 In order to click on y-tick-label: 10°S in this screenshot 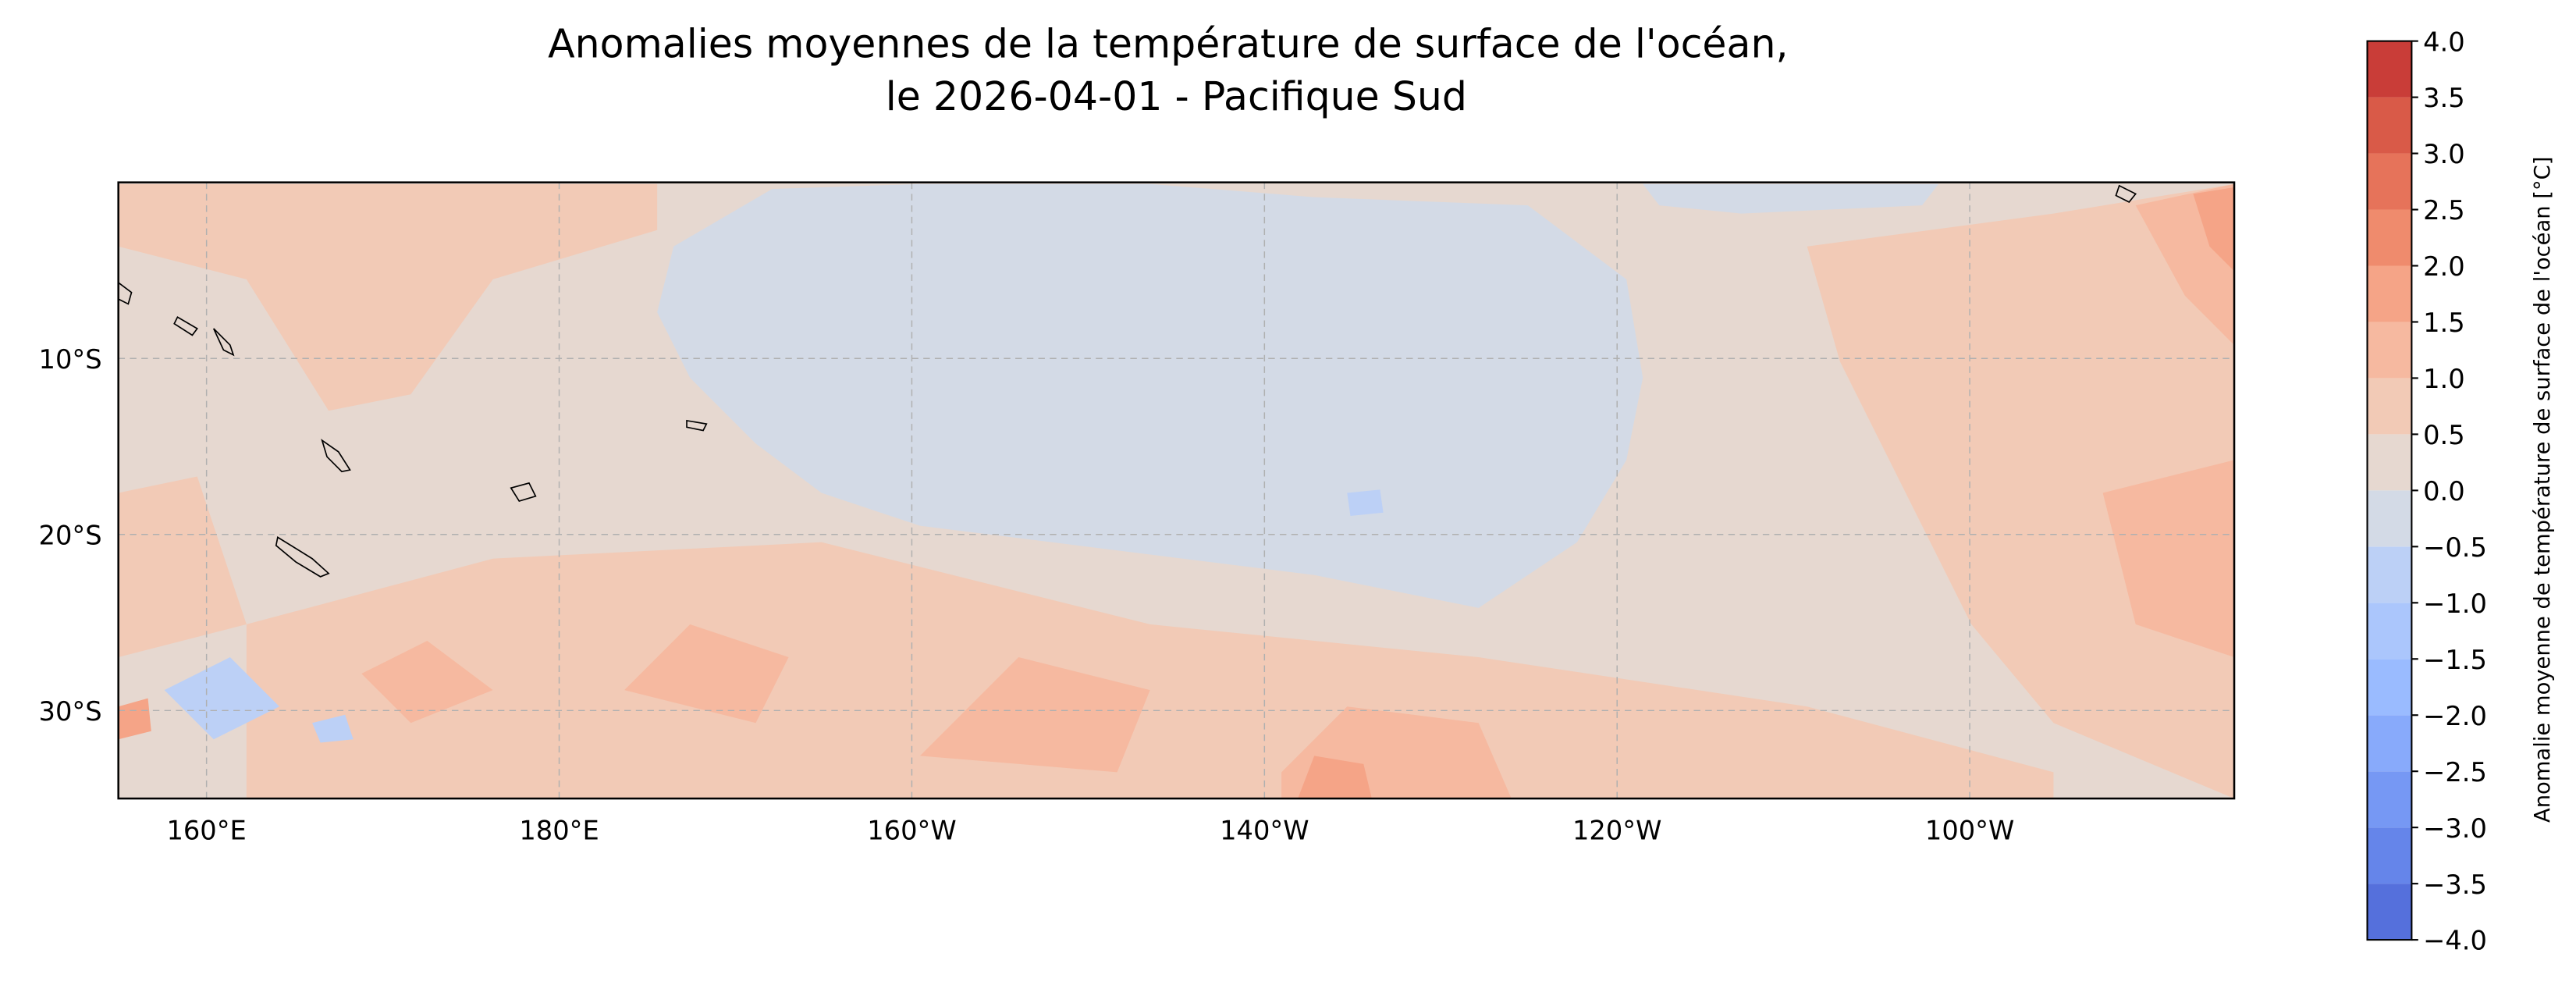, I will do `click(70, 359)`.